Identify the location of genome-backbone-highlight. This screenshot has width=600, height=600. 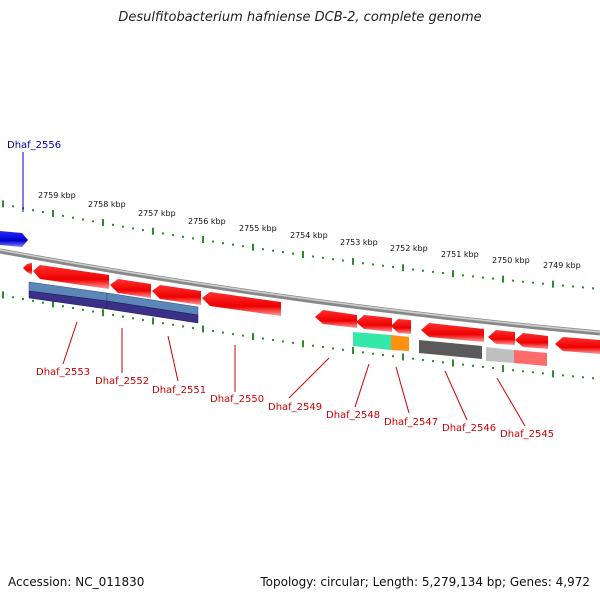
(300, 291).